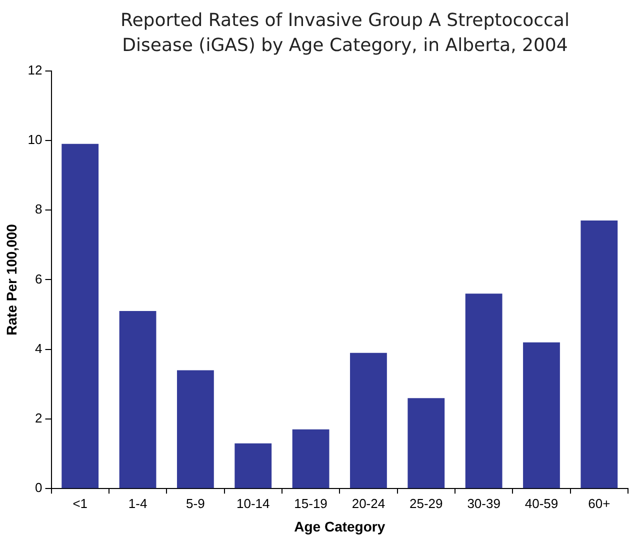 The height and width of the screenshot is (540, 632). Describe the element at coordinates (38, 348) in the screenshot. I see `y-tick-label: 4` at that location.